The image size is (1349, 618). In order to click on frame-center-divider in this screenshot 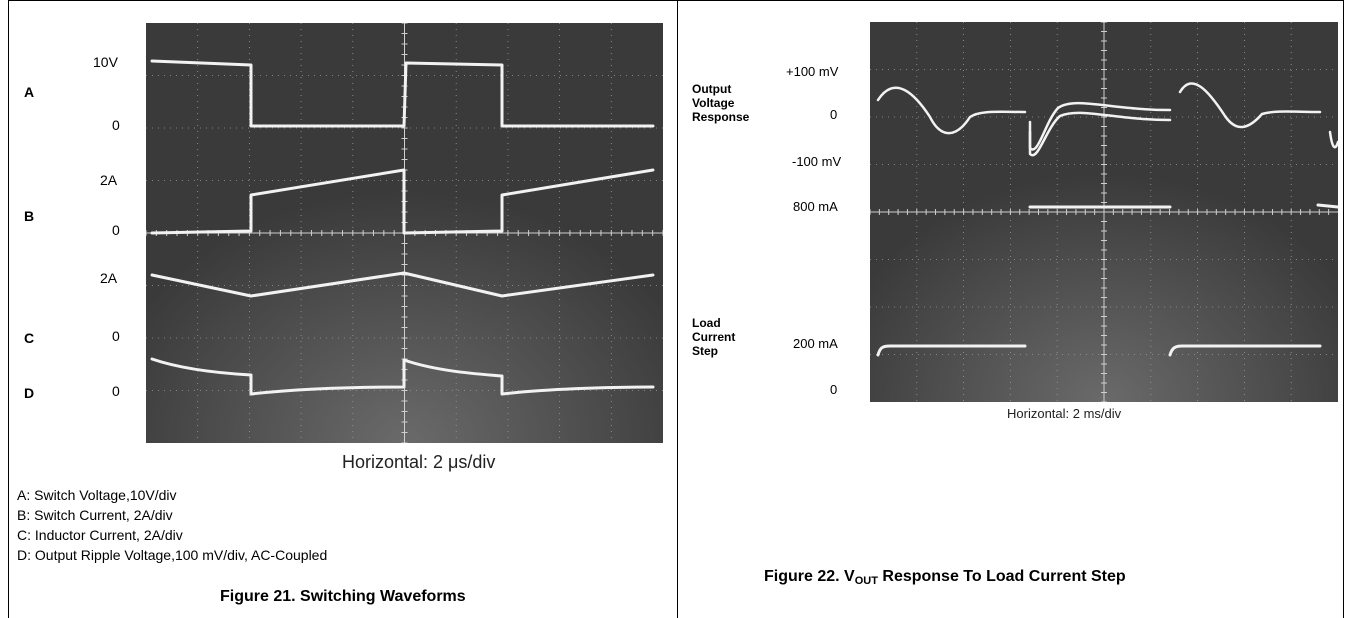, I will do `click(677, 309)`.